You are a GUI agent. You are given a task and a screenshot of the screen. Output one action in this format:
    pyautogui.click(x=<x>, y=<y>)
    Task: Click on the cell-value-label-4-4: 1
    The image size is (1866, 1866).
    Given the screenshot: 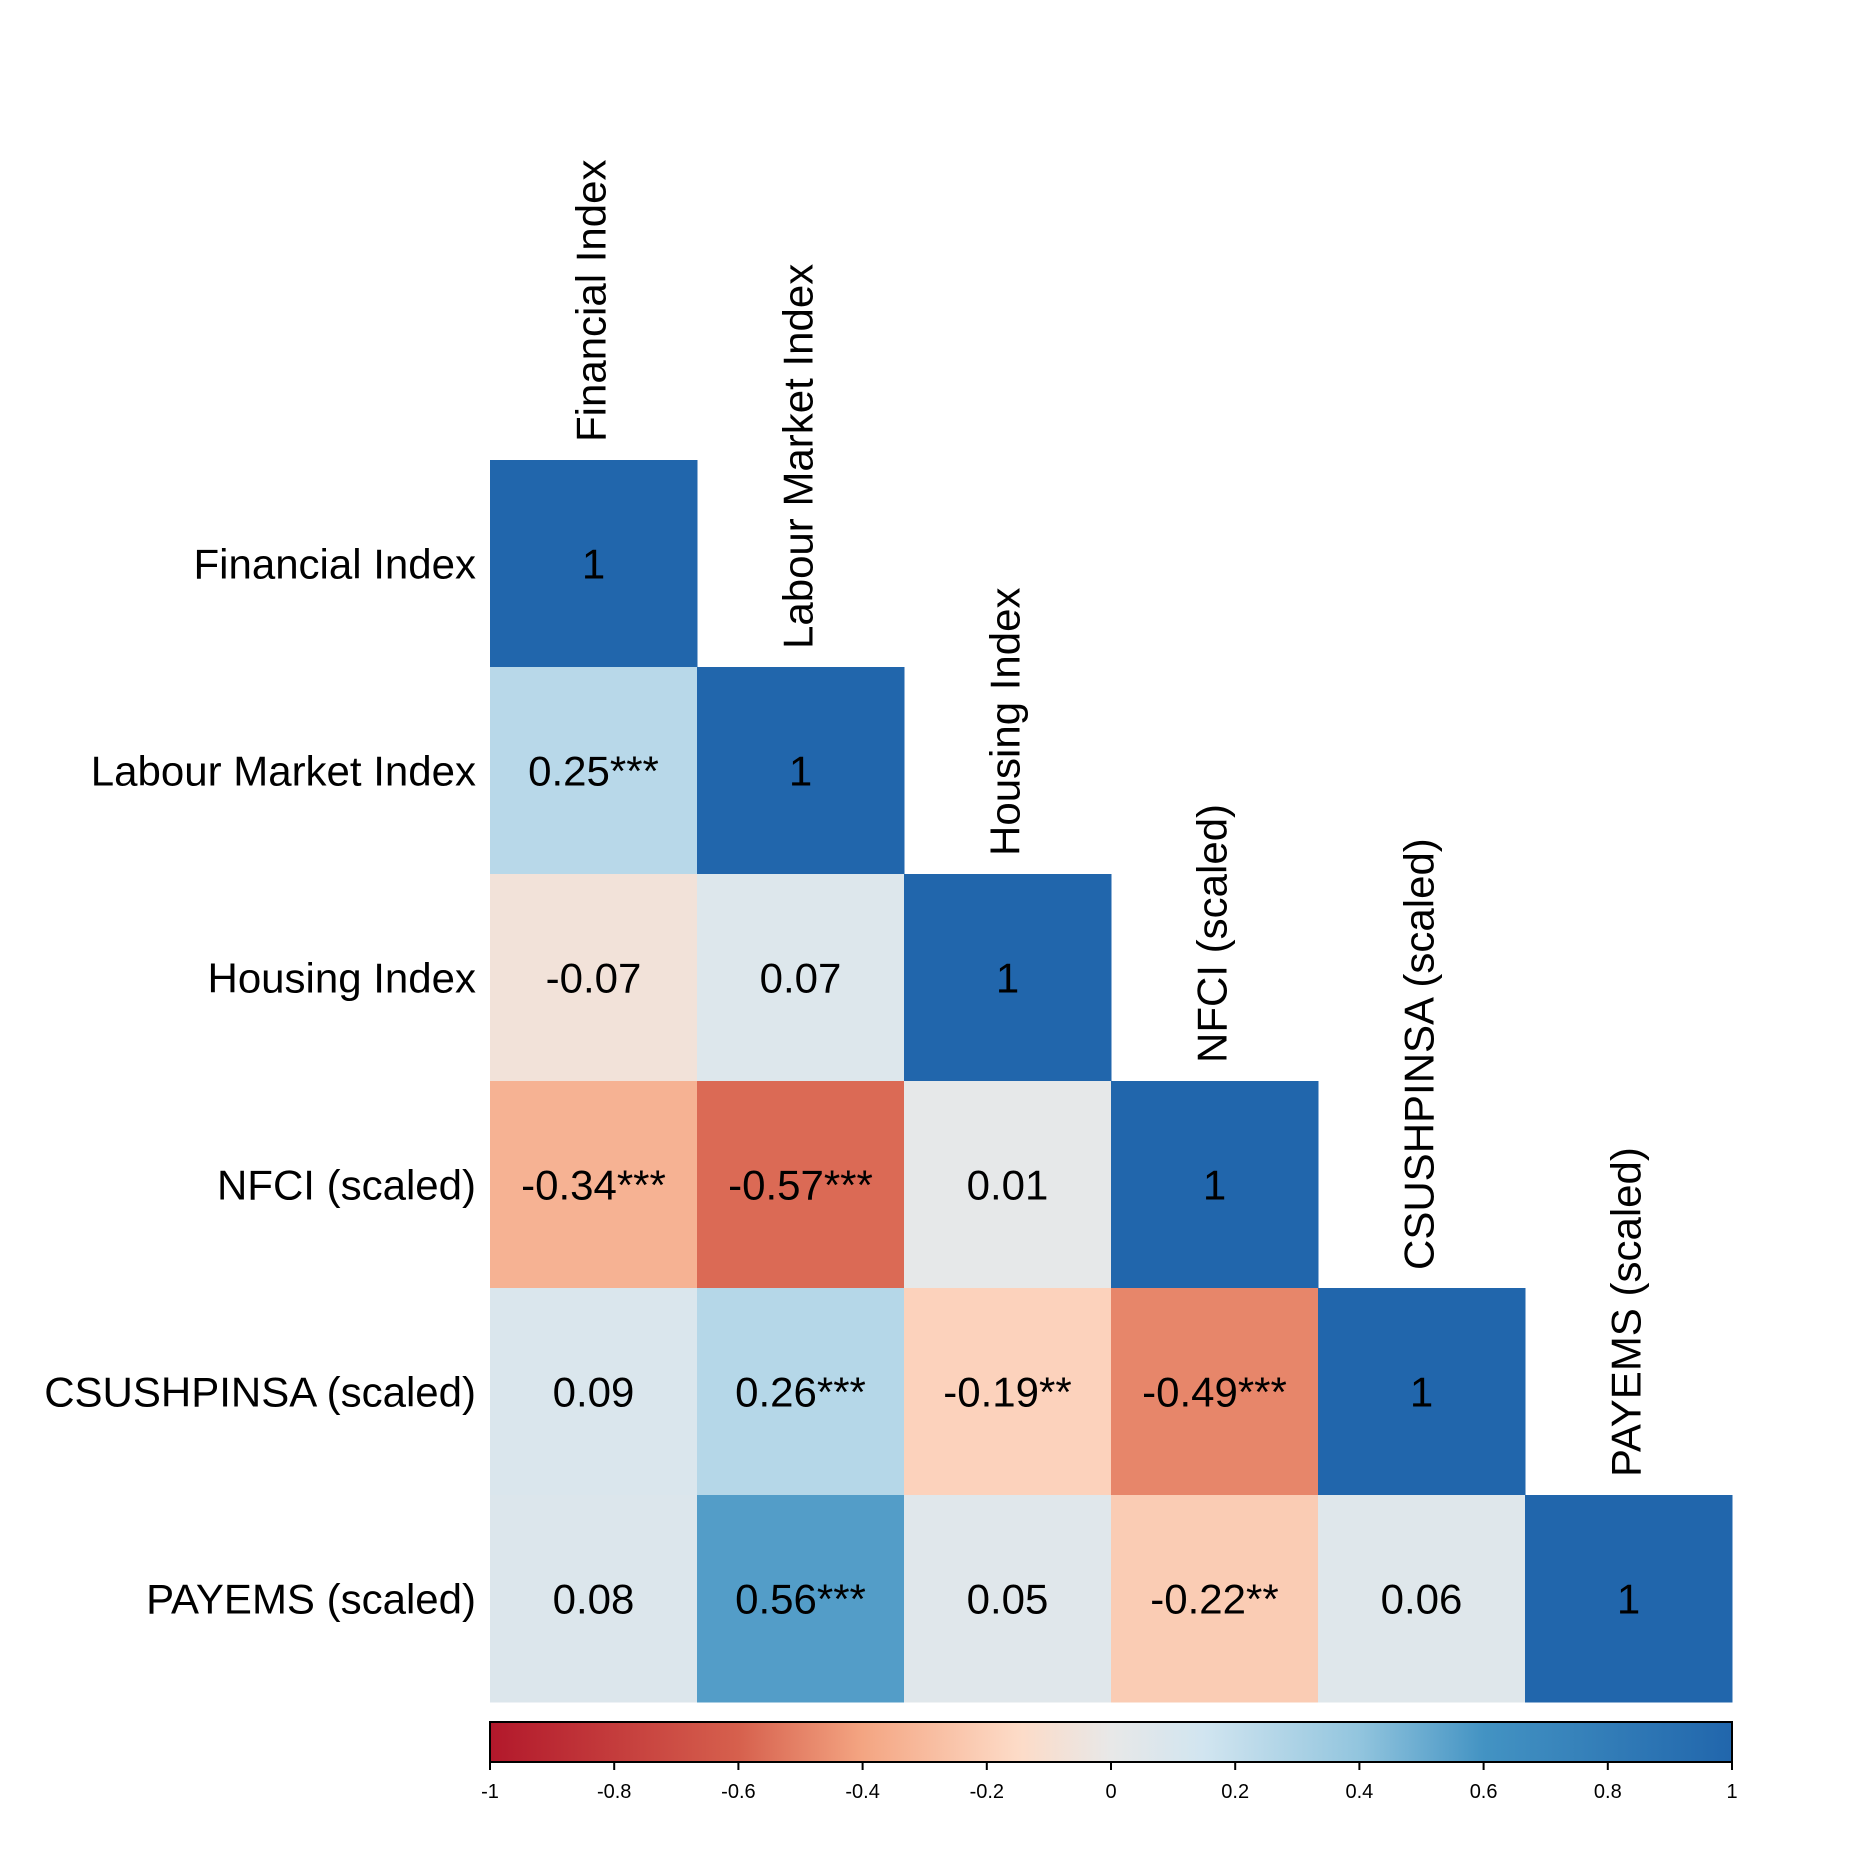 What is the action you would take?
    pyautogui.click(x=1421, y=1392)
    